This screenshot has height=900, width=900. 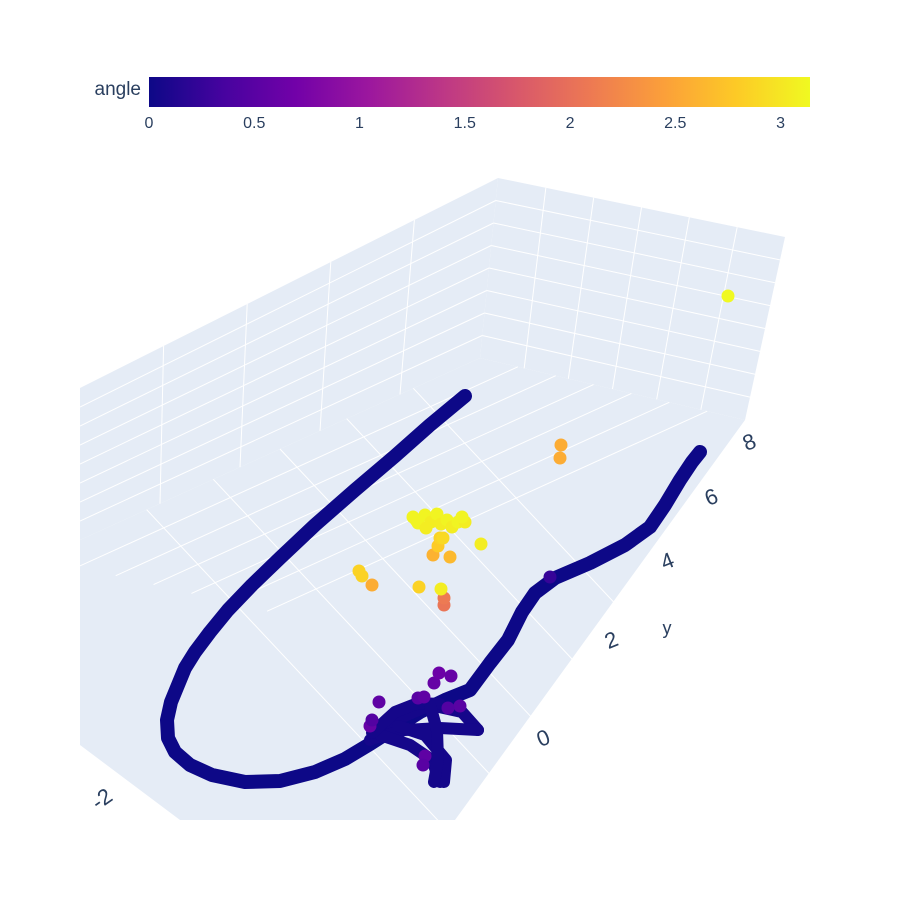 I want to click on colorbar, so click(x=479, y=92).